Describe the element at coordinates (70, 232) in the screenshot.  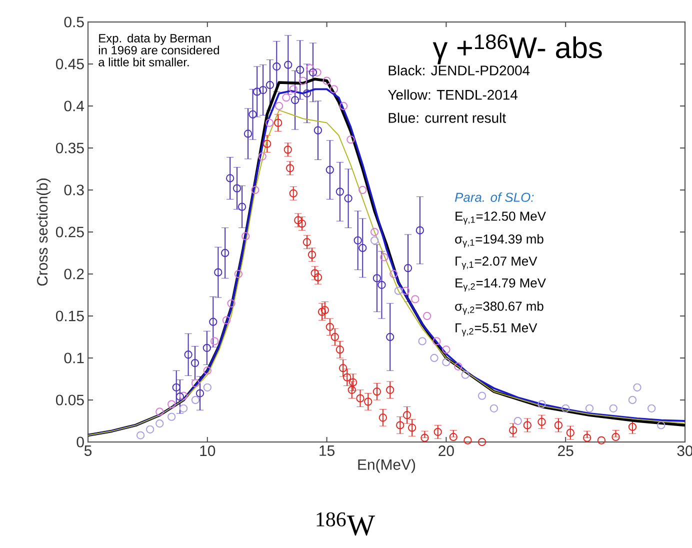
I see `y-tick-label: 0.25` at that location.